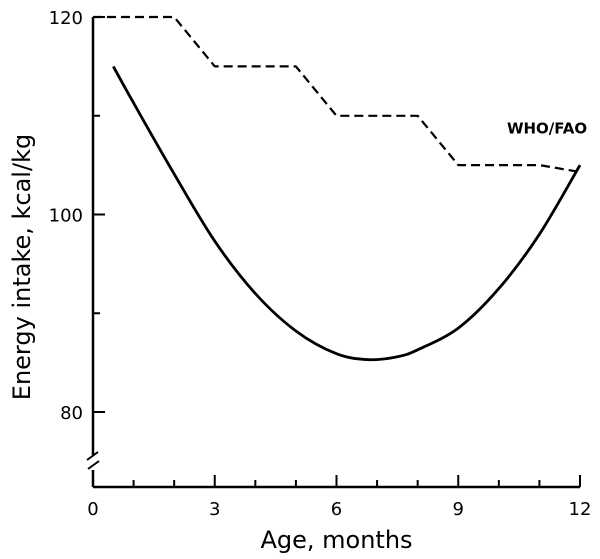  What do you see at coordinates (92, 509) in the screenshot?
I see `x-tick-label: 0` at bounding box center [92, 509].